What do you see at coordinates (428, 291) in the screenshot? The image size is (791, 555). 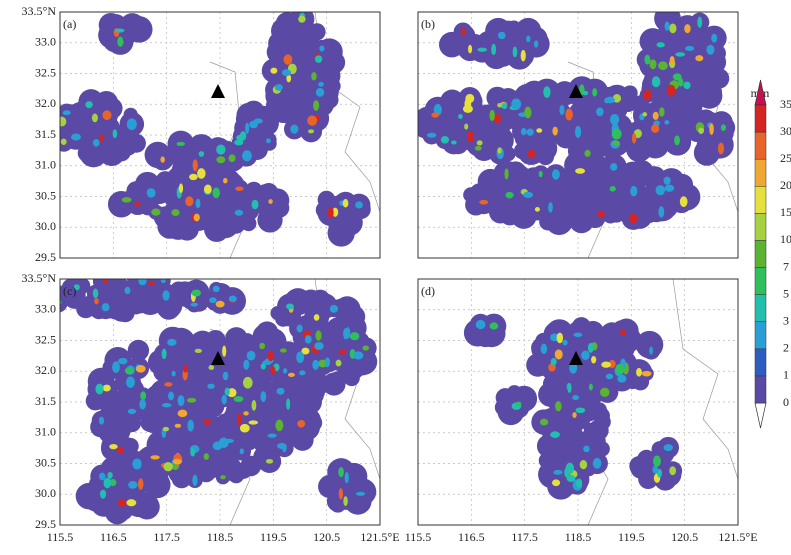 I see `panel-label: (d)` at bounding box center [428, 291].